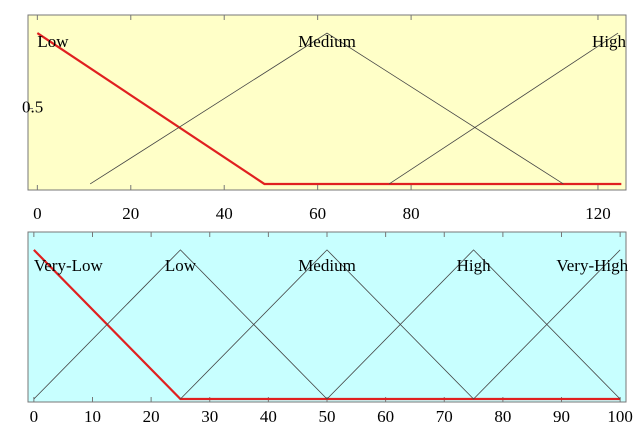 The width and height of the screenshot is (633, 427). I want to click on x-tick-label: 10, so click(92, 416).